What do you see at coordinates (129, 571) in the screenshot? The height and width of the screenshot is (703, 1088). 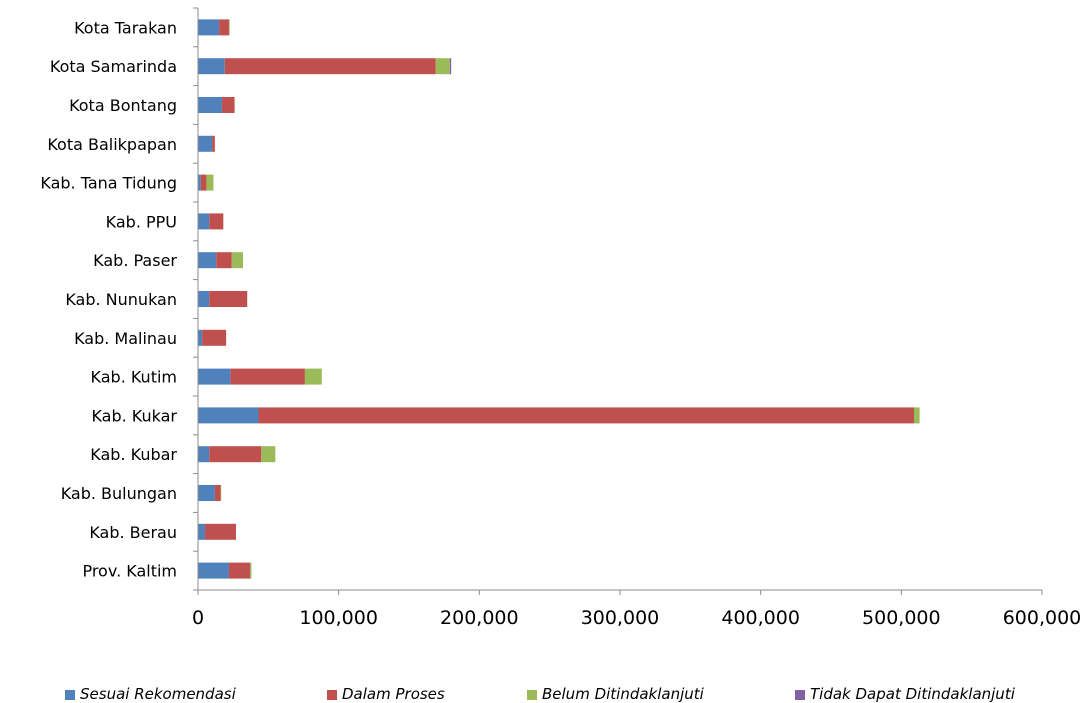 I see `category-label: Prov. Kaltim` at bounding box center [129, 571].